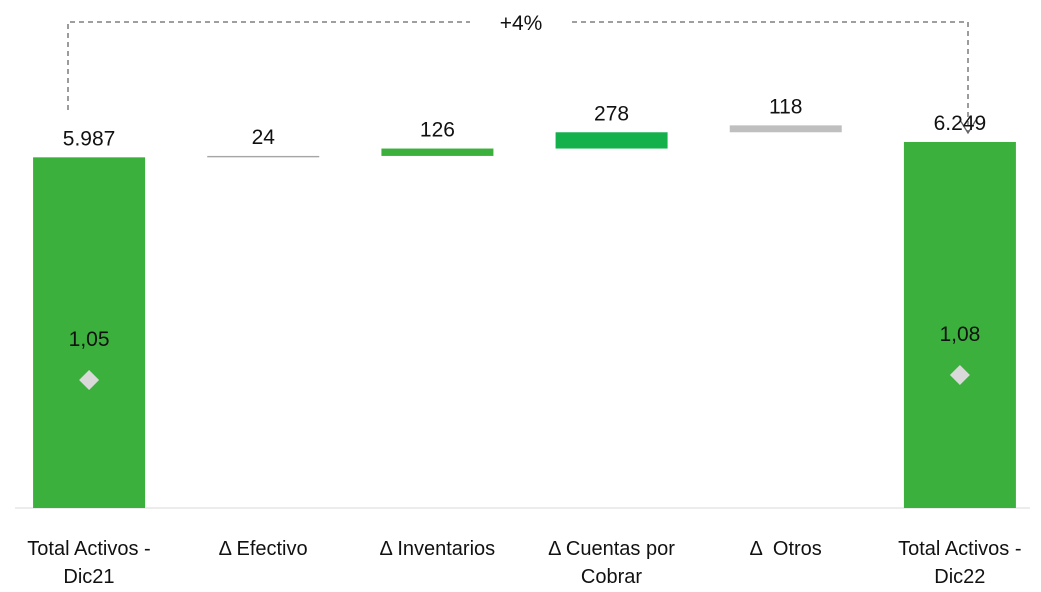  Describe the element at coordinates (963, 563) in the screenshot. I see `x-tick-label: Total Activos - Dic22` at that location.